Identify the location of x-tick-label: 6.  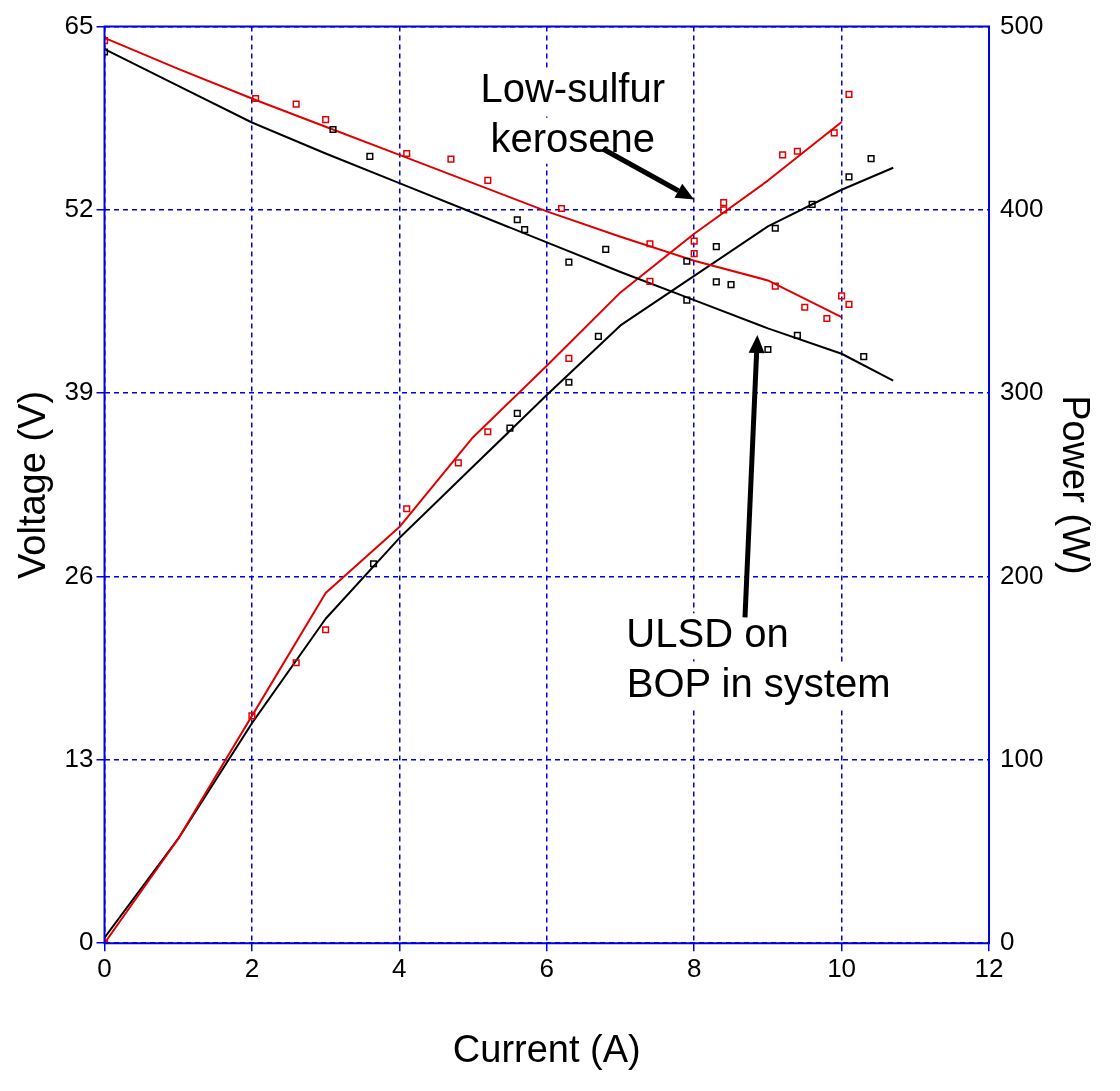
(546, 967).